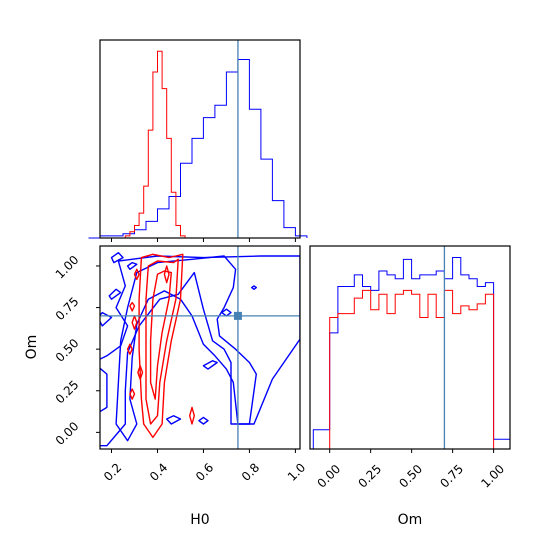 This screenshot has width=550, height=554. I want to click on hist-Om-xtick-label-4: 1.00, so click(492, 476).